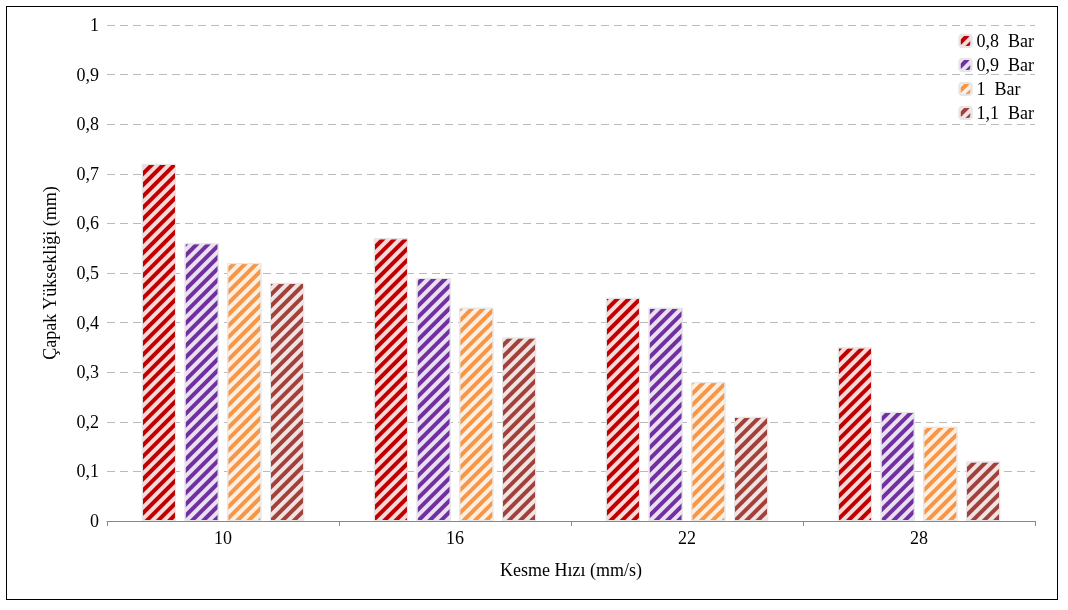 The height and width of the screenshot is (610, 1068). I want to click on y-tick-label: 0,4, so click(87, 322).